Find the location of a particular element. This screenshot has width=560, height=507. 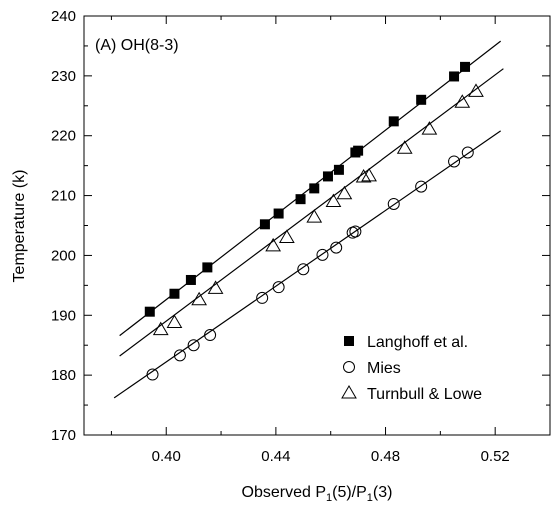

x-axis-label-end: (3) is located at coordinates (383, 492).